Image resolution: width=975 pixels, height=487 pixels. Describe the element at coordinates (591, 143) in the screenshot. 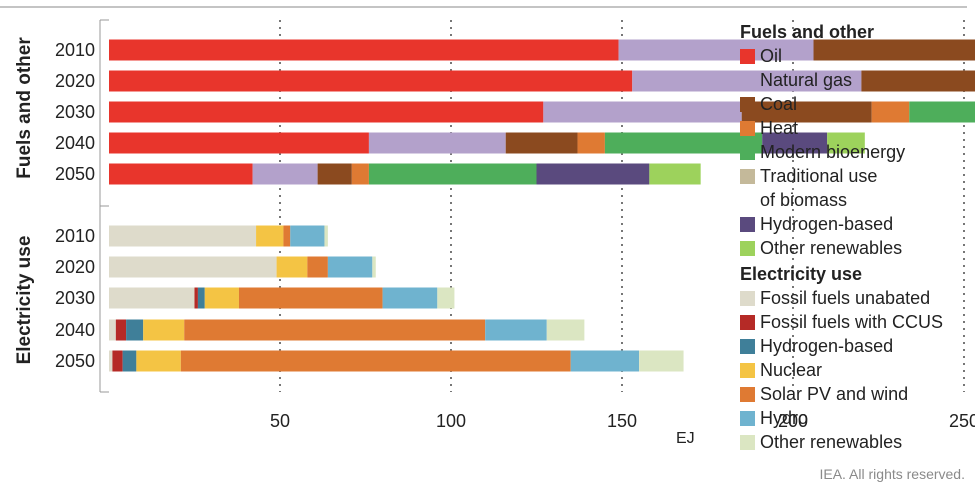

I see `bar-fuels-and-other-2040-heat` at that location.